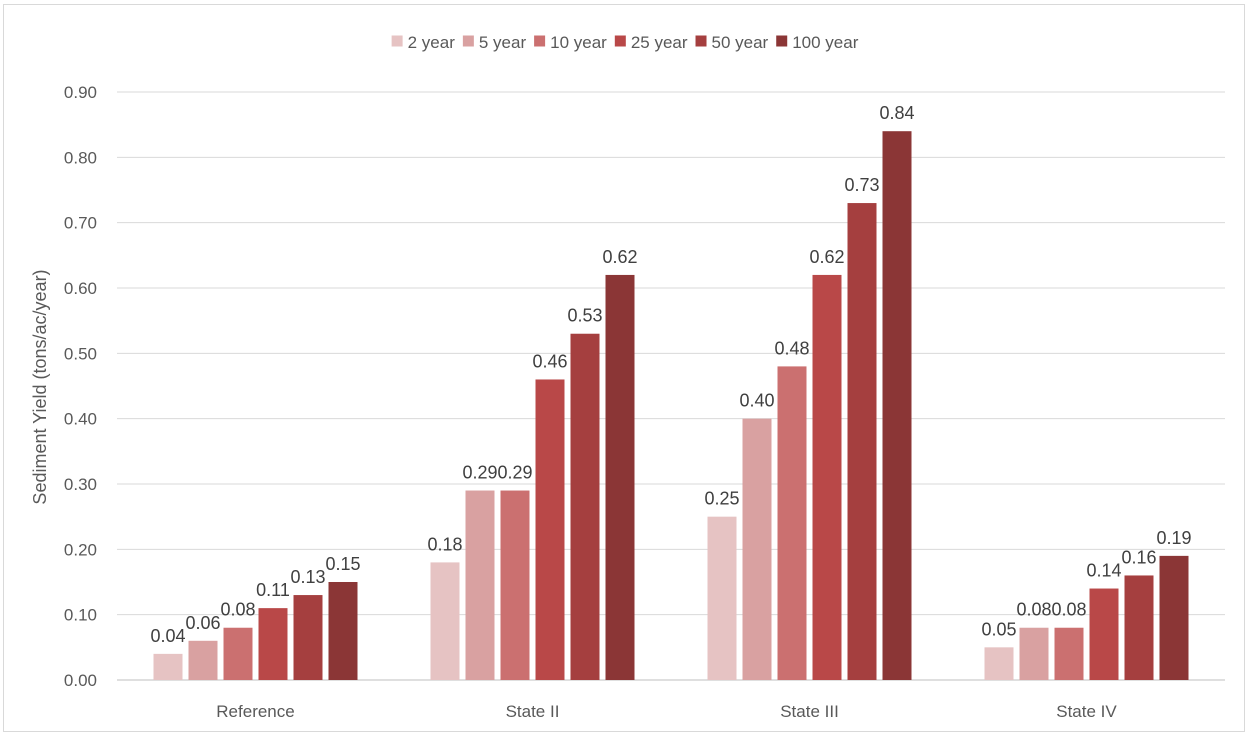  Describe the element at coordinates (342, 564) in the screenshot. I see `data-label: 0.15` at that location.